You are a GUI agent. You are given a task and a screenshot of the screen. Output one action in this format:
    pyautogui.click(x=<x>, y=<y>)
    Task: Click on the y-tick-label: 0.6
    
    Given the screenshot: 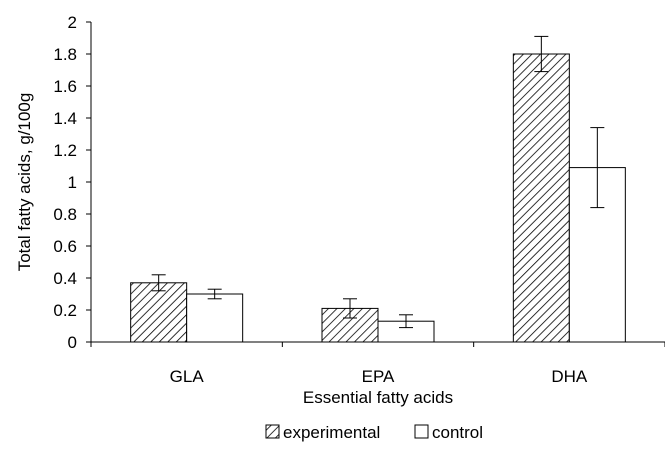 What is the action you would take?
    pyautogui.click(x=65, y=246)
    